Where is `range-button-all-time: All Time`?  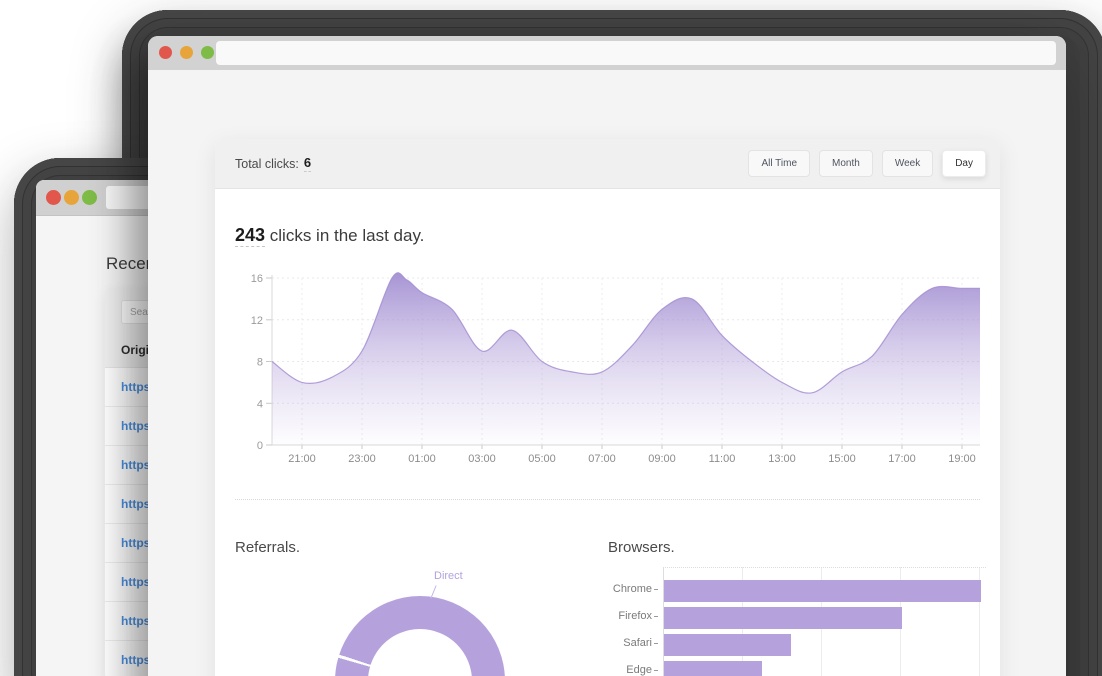
range-button-all-time: All Time is located at coordinates (779, 163).